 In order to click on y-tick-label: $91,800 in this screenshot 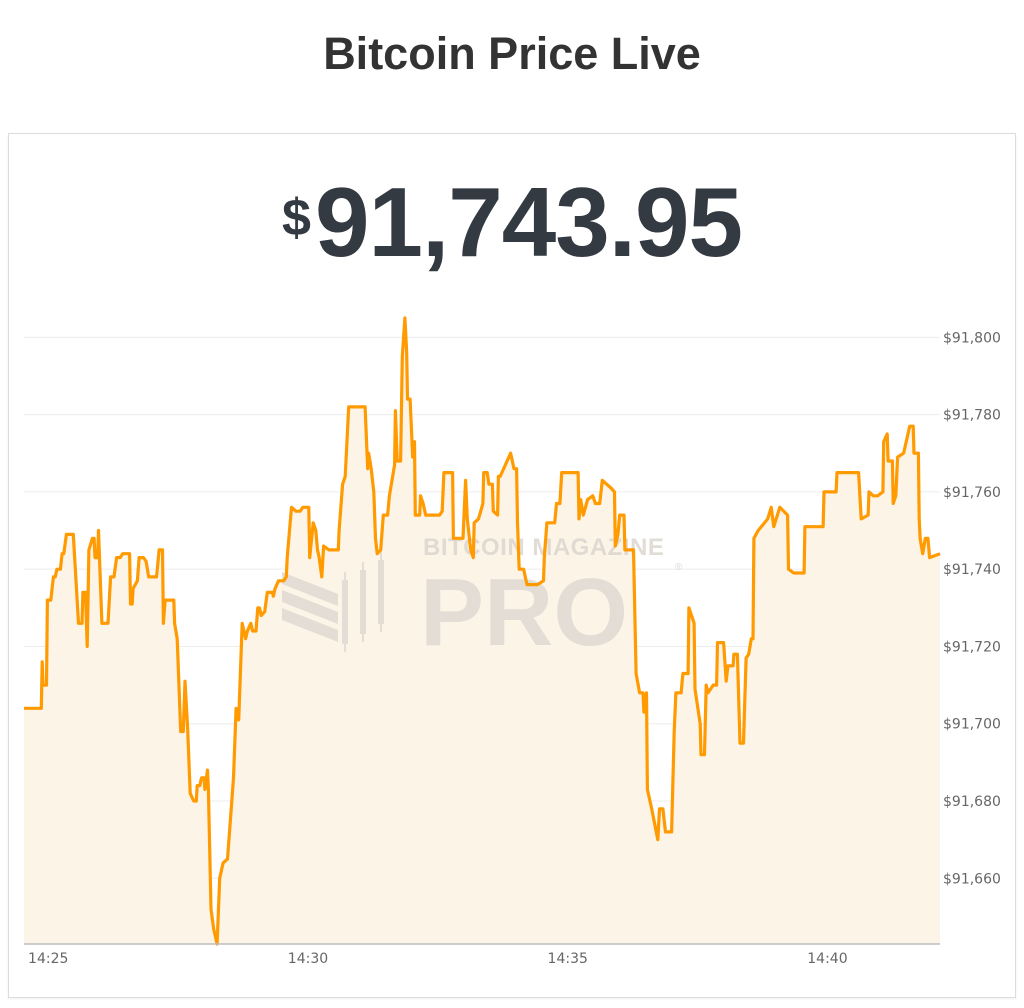, I will do `click(972, 338)`.